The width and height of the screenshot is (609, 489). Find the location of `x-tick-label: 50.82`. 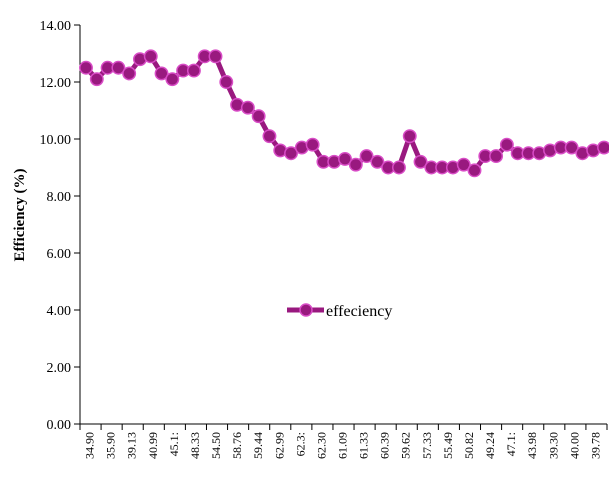

x-tick-label: 50.82 is located at coordinates (469, 445).